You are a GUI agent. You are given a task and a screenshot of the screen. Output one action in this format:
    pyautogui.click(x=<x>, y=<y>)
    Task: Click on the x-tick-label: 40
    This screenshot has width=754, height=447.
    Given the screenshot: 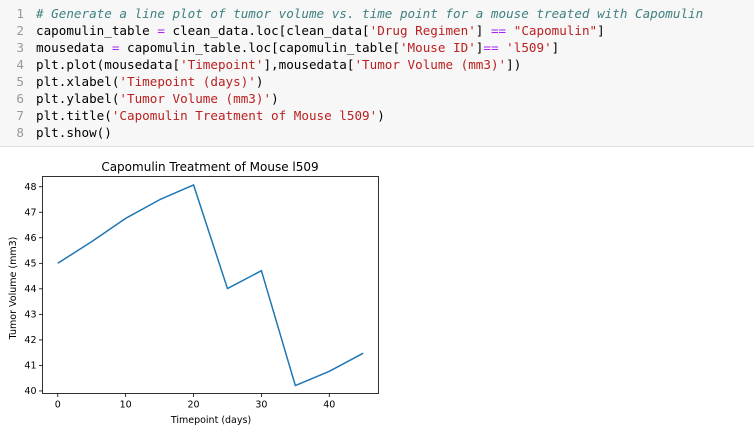 What is the action you would take?
    pyautogui.click(x=329, y=405)
    